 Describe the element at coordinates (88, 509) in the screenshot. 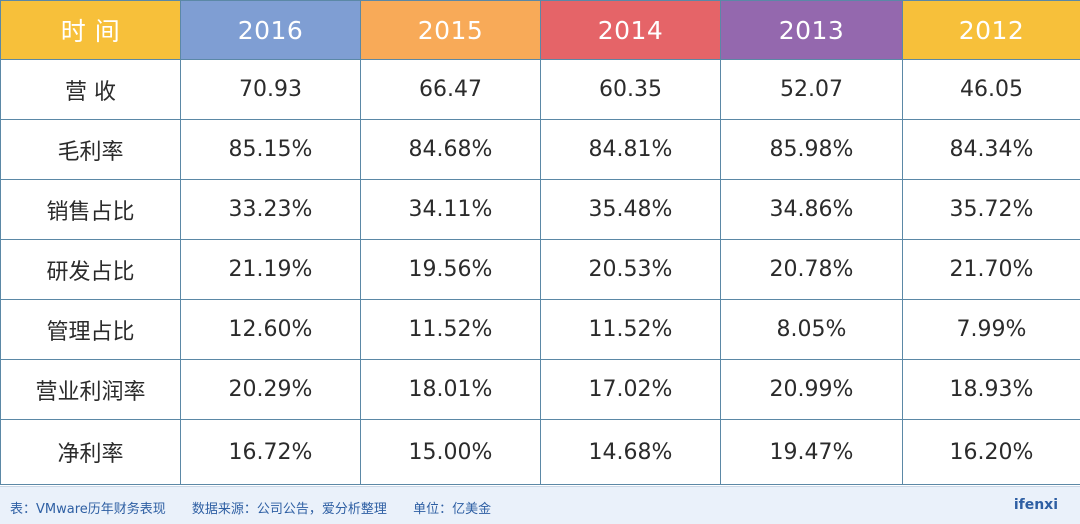

I see `caption-table-title: 表：VMware历年财务表现` at that location.